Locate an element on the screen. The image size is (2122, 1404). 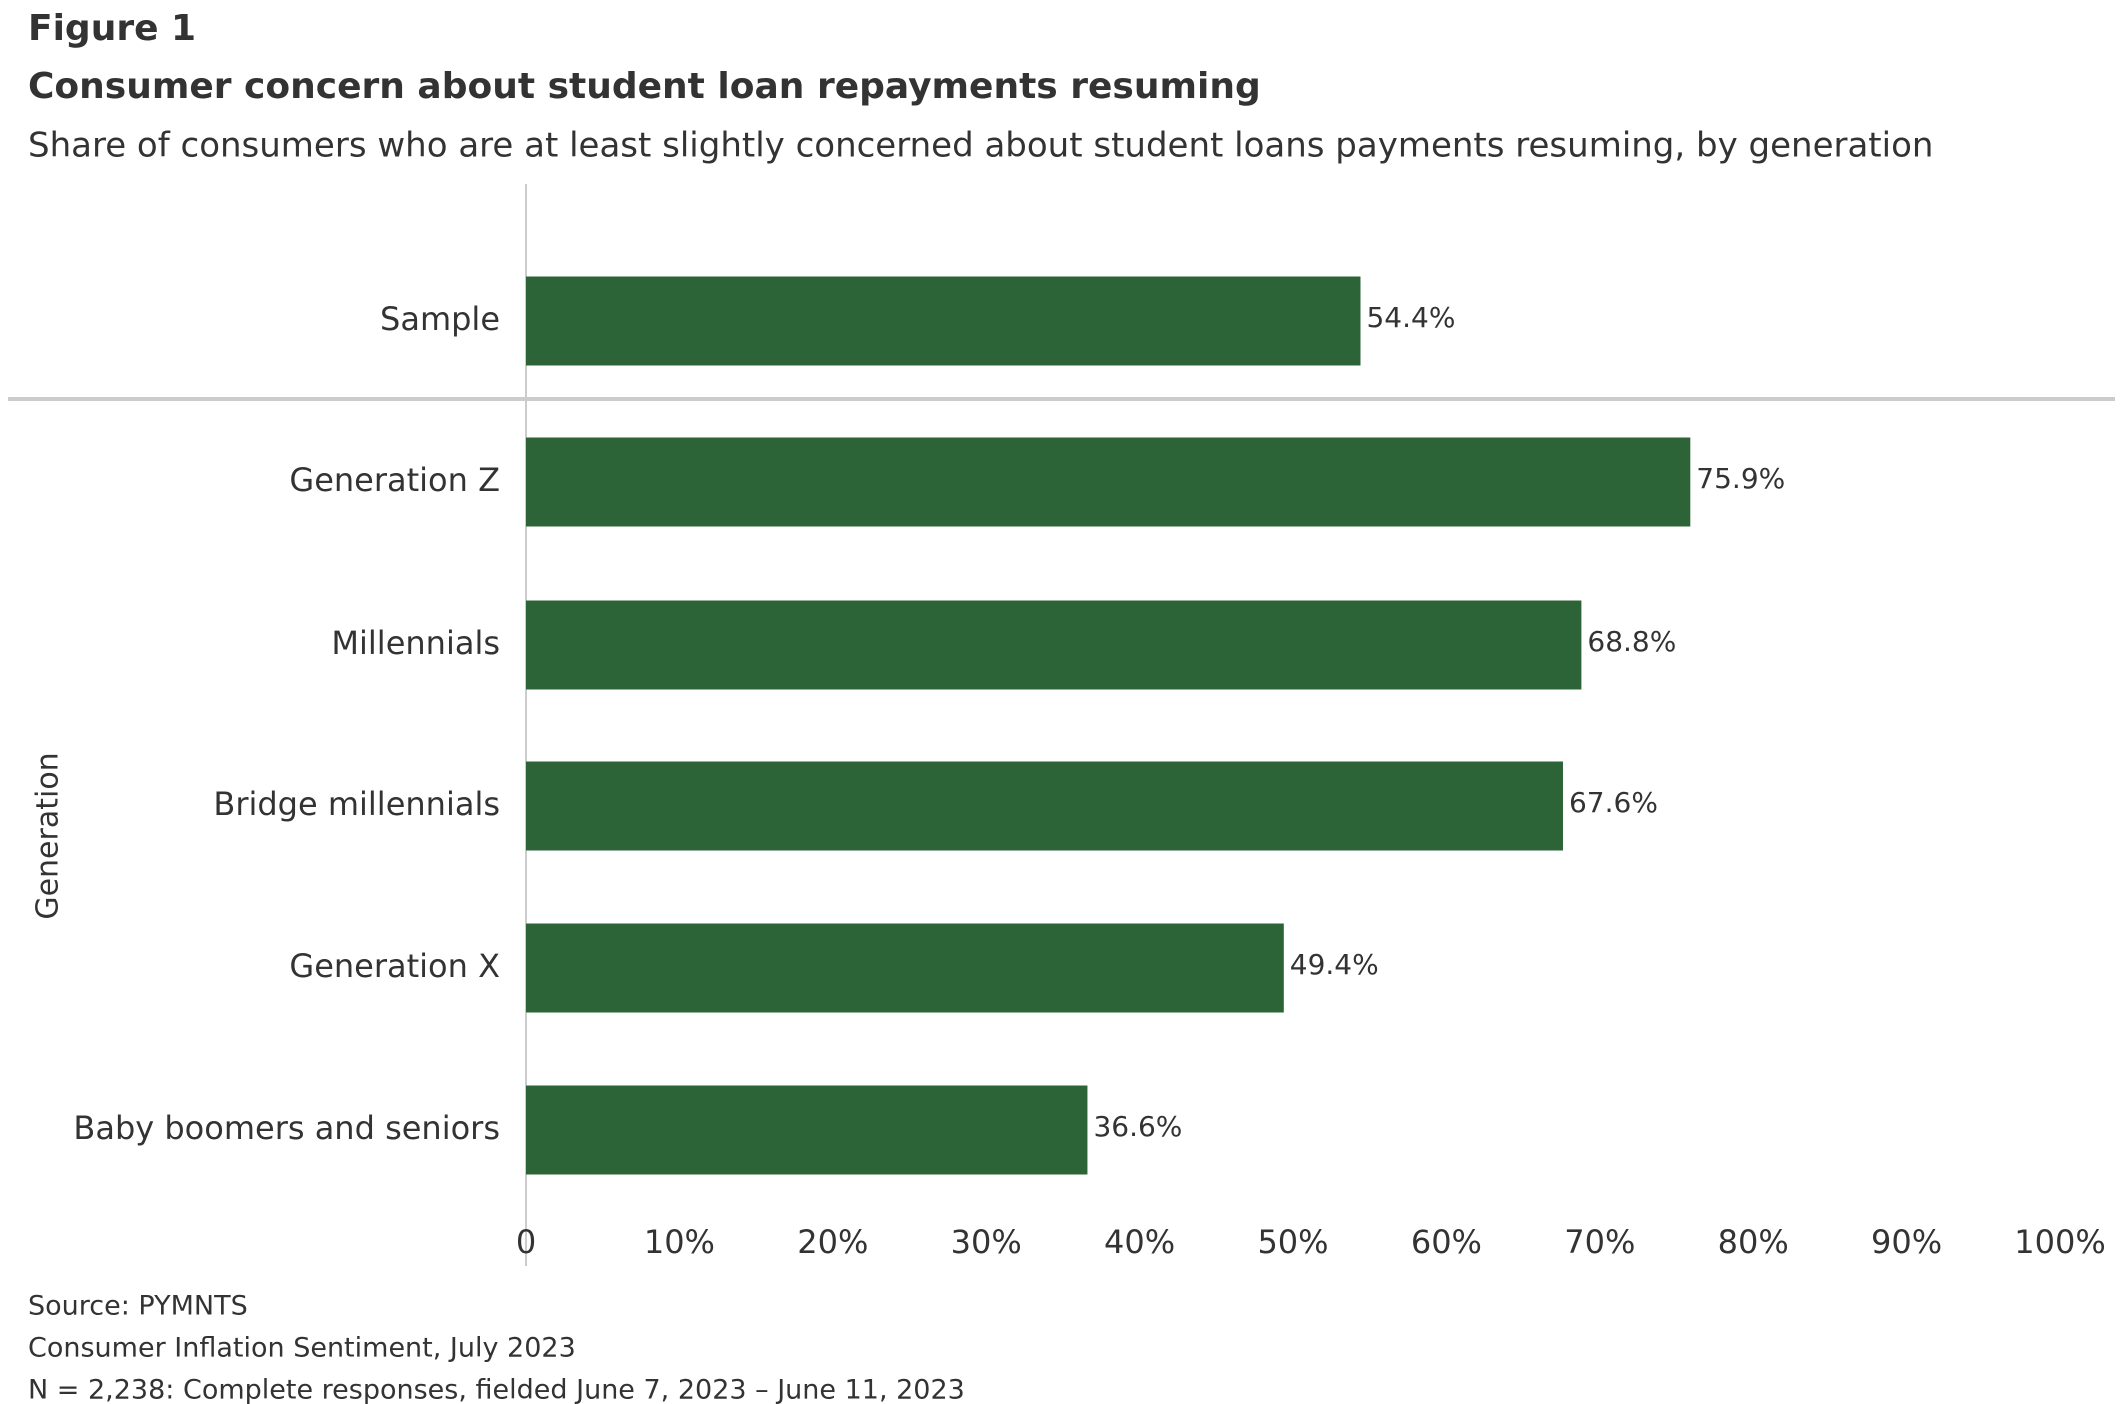
value-label: 67.6% is located at coordinates (1613, 802).